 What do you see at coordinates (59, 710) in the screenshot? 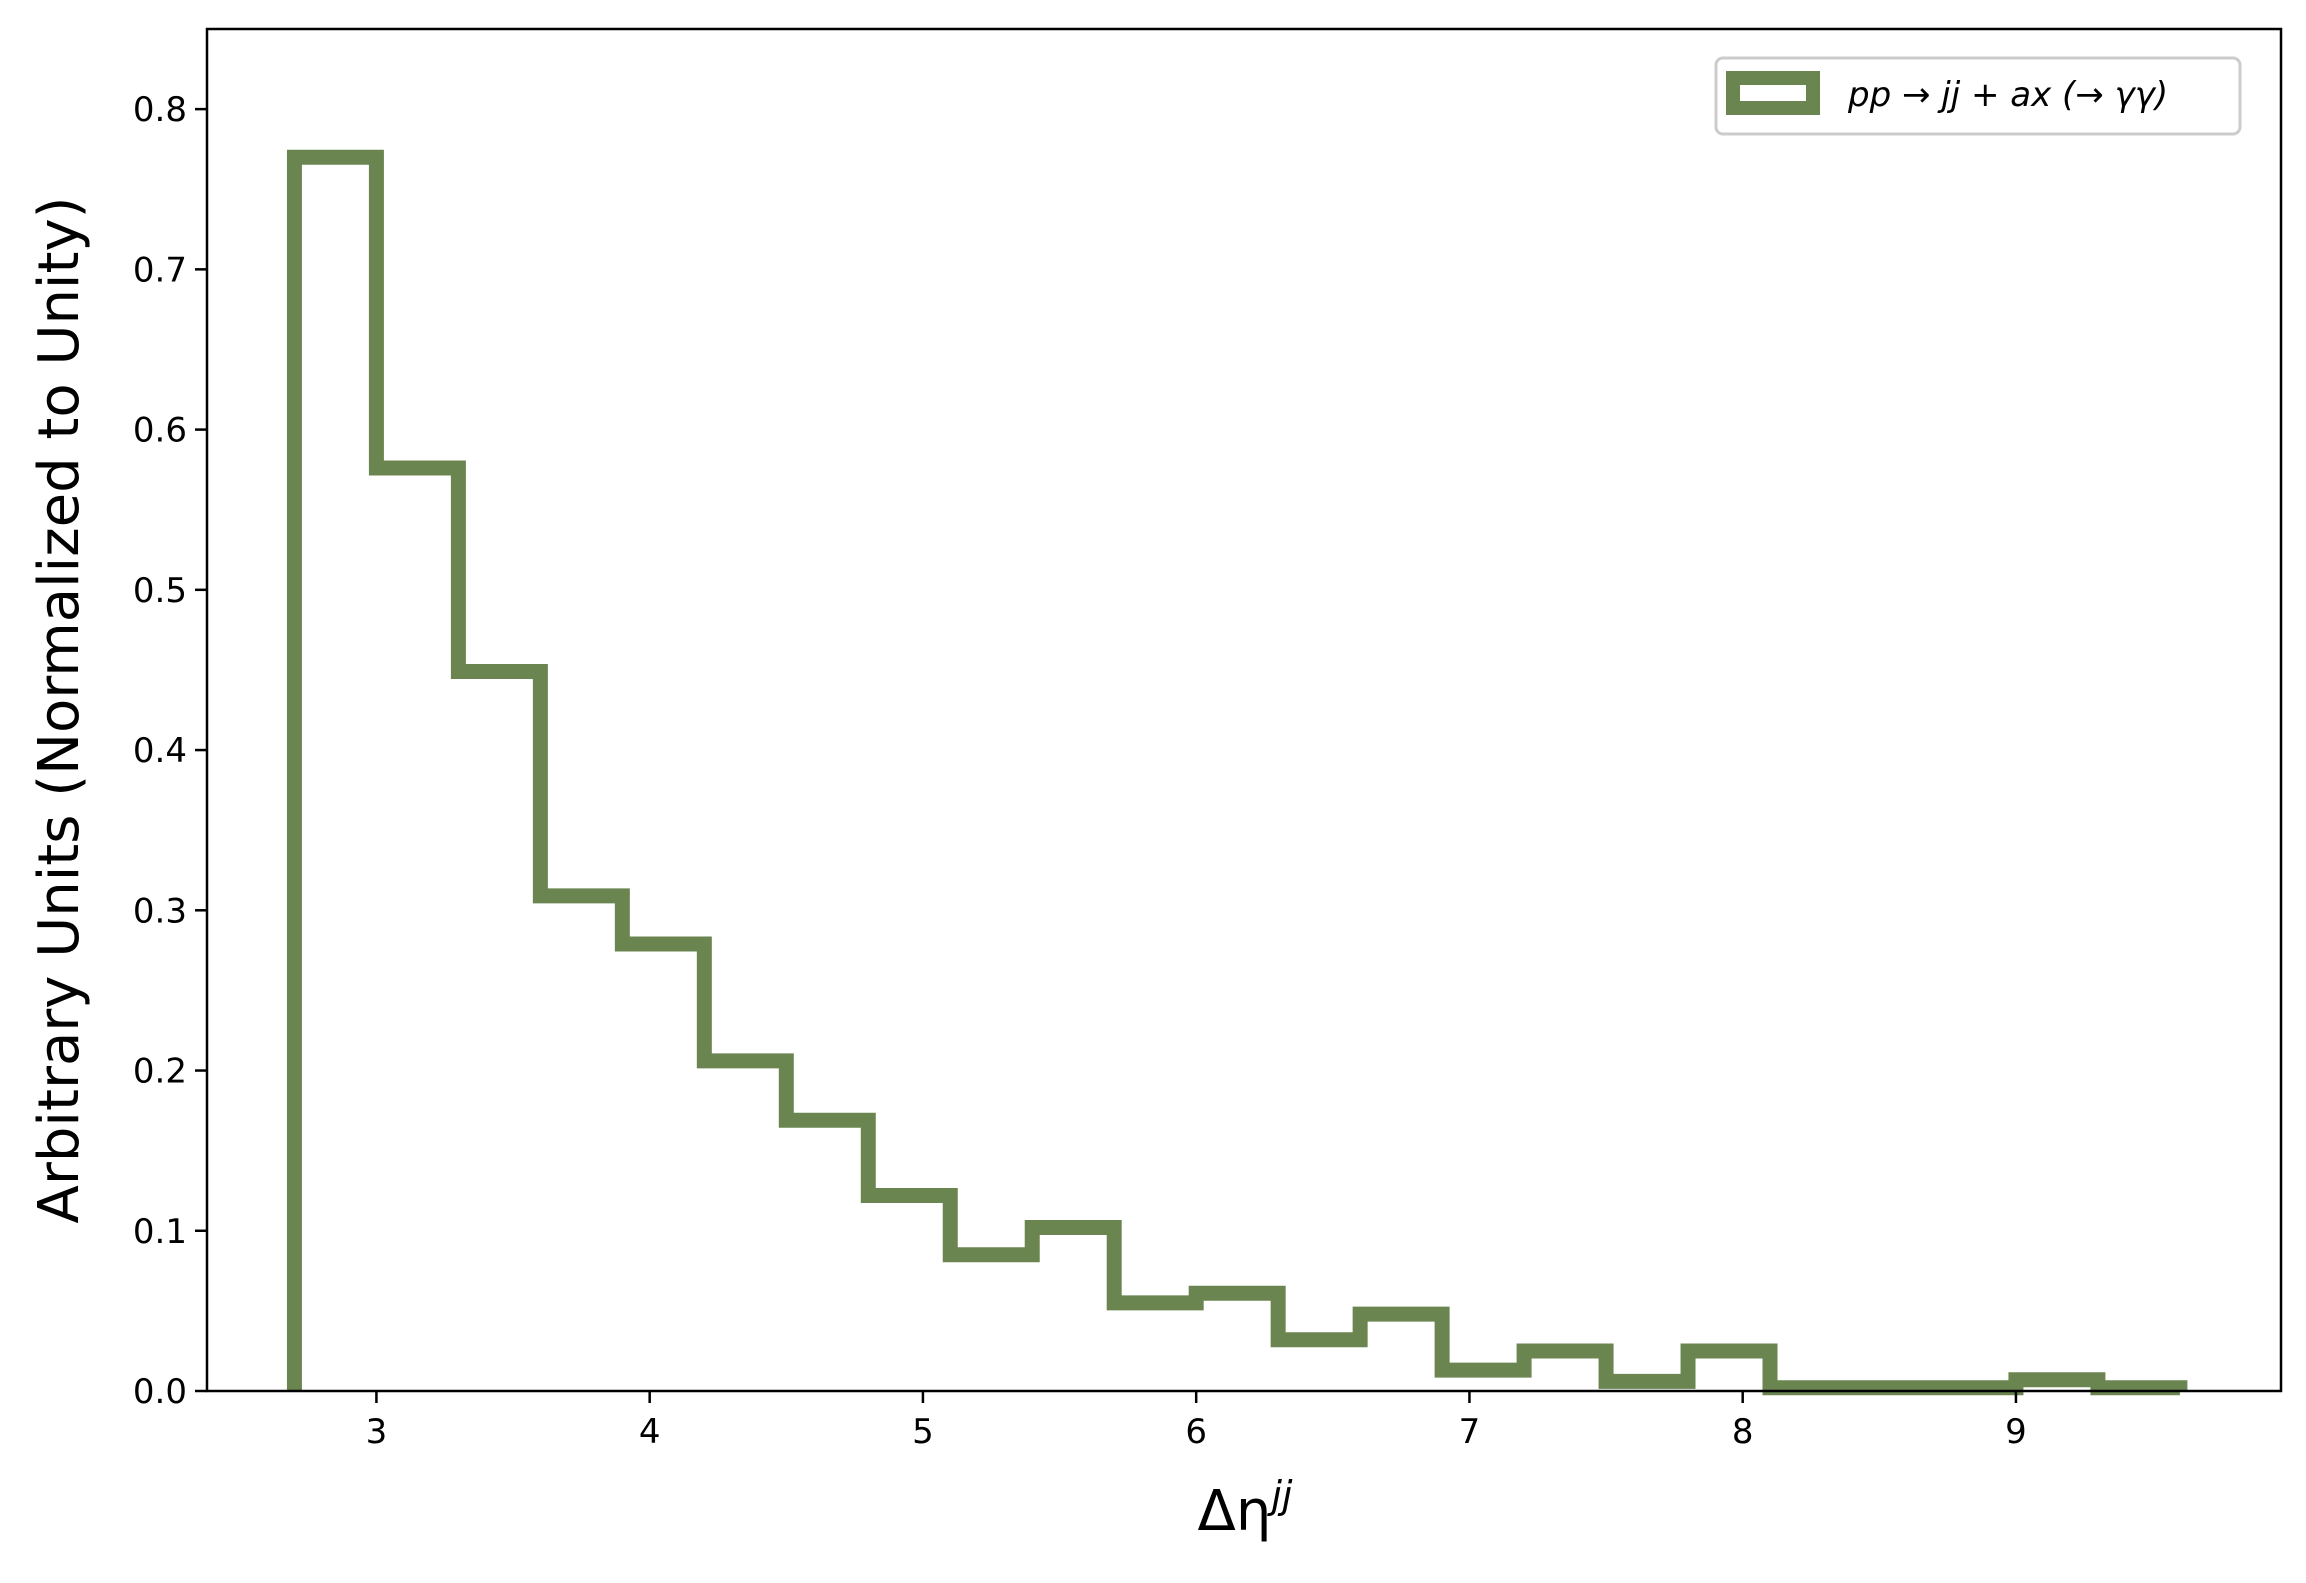
I see `y-axis-label: Arbitrary Units (Normalized to Unity)` at bounding box center [59, 710].